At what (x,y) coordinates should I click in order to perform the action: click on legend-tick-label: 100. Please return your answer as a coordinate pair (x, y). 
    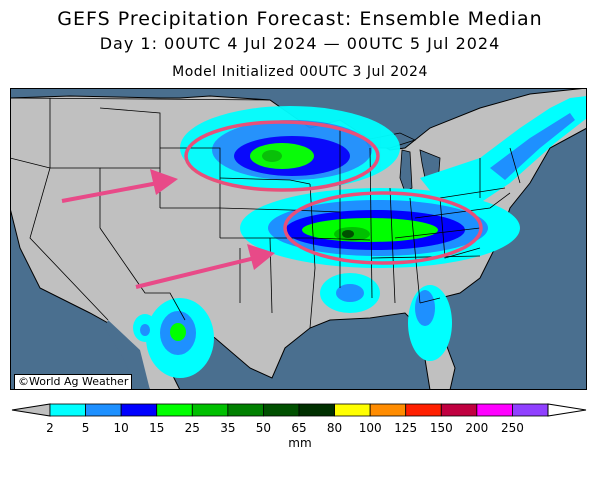
    Looking at the image, I should click on (370, 428).